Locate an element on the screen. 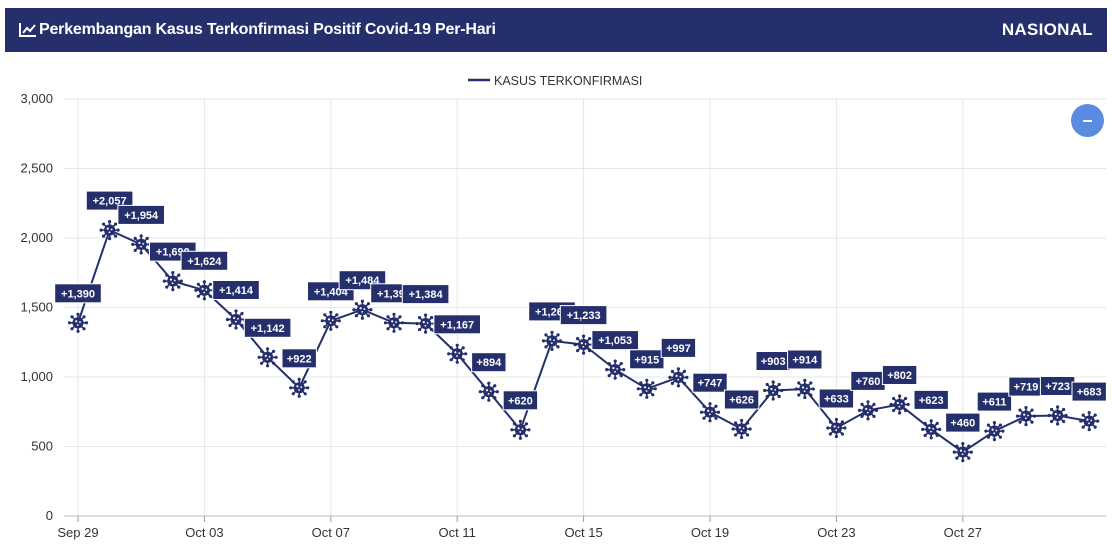 Image resolution: width=1112 pixels, height=560 pixels. data-label-text: +1,414 is located at coordinates (236, 291).